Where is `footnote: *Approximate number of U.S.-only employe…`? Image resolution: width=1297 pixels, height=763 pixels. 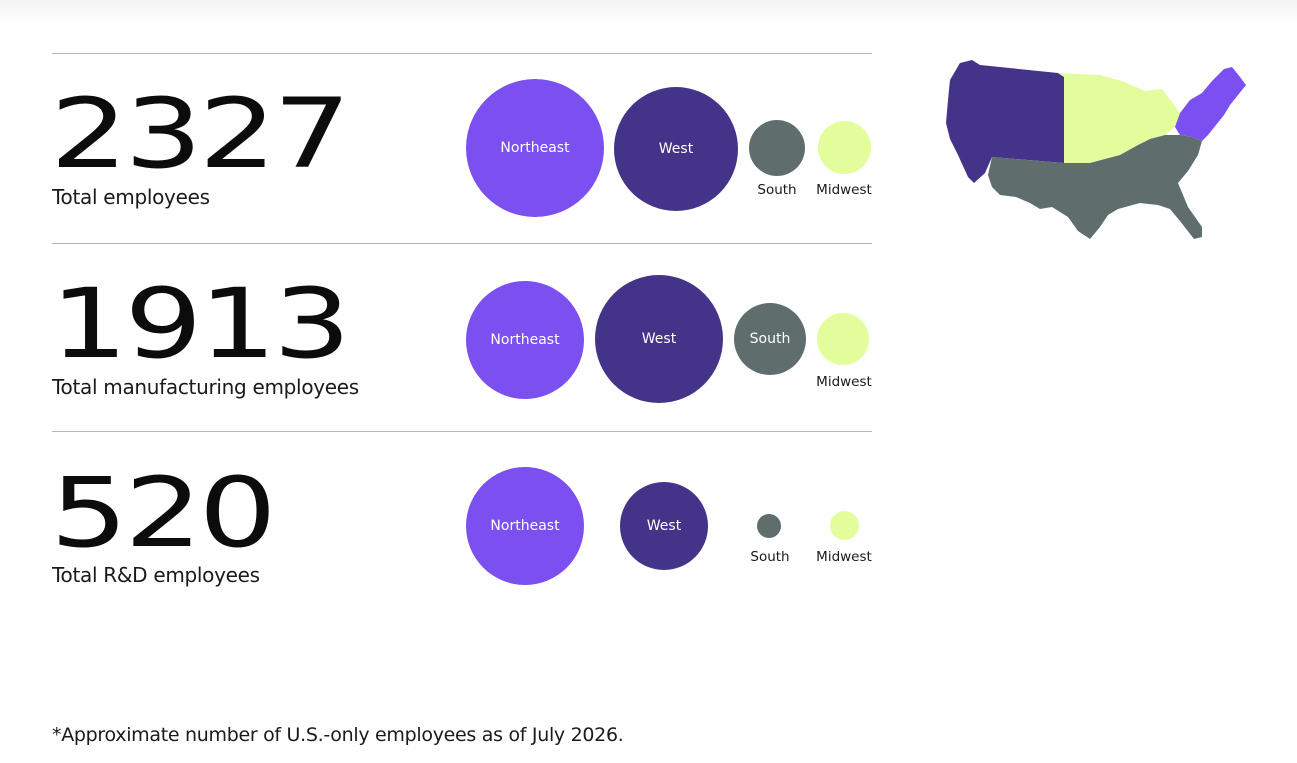
footnote: *Approximate number of U.S.-only employe… is located at coordinates (338, 735).